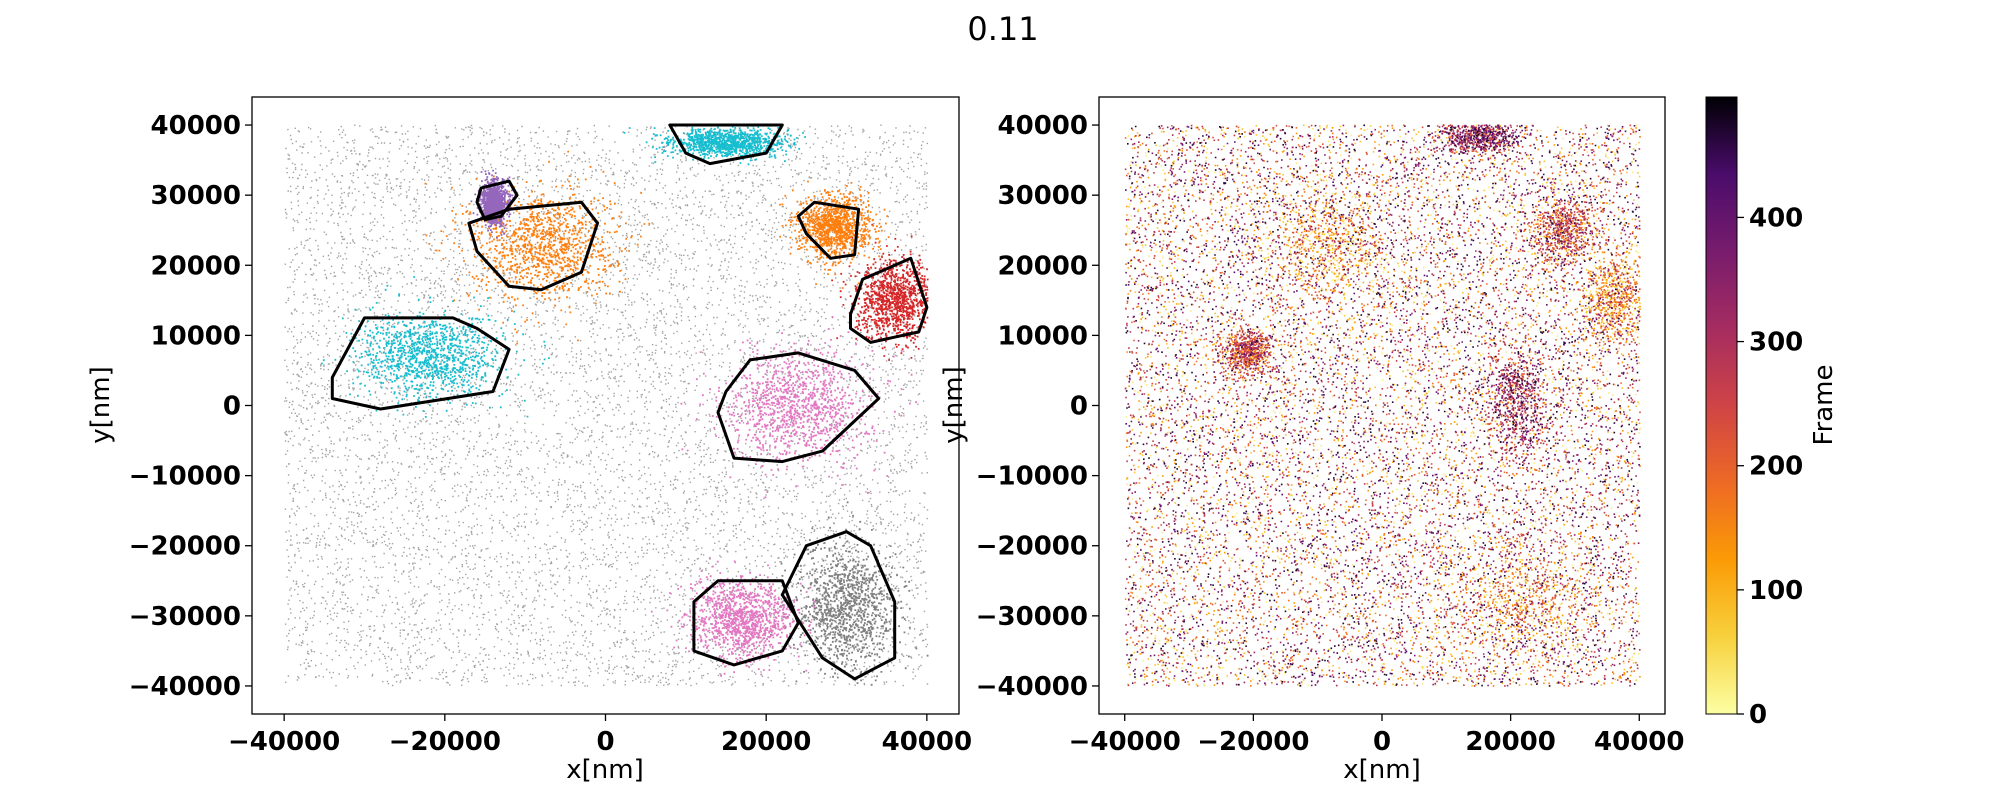  What do you see at coordinates (1381, 770) in the screenshot?
I see `right-xlabel: x[nm]` at bounding box center [1381, 770].